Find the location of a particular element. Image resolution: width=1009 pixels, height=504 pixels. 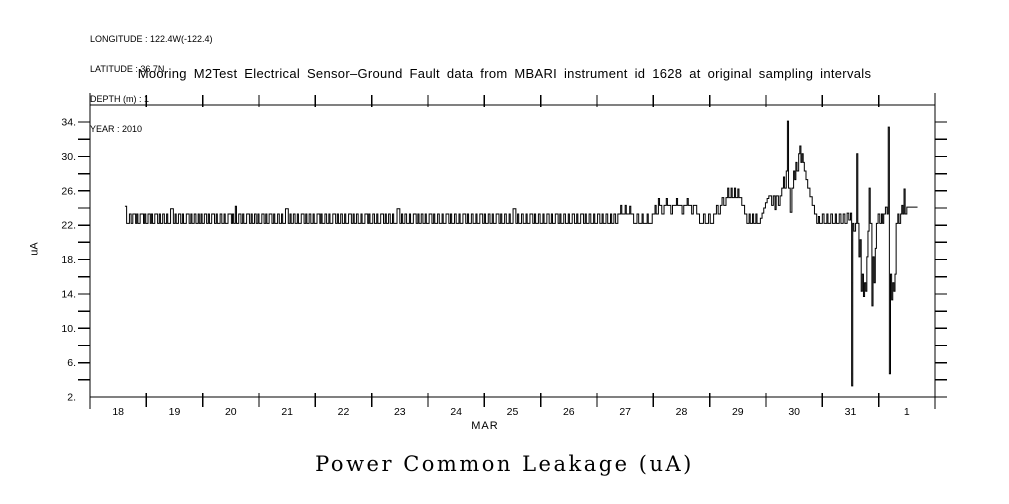

y-tick-label: 30. is located at coordinates (68, 157).